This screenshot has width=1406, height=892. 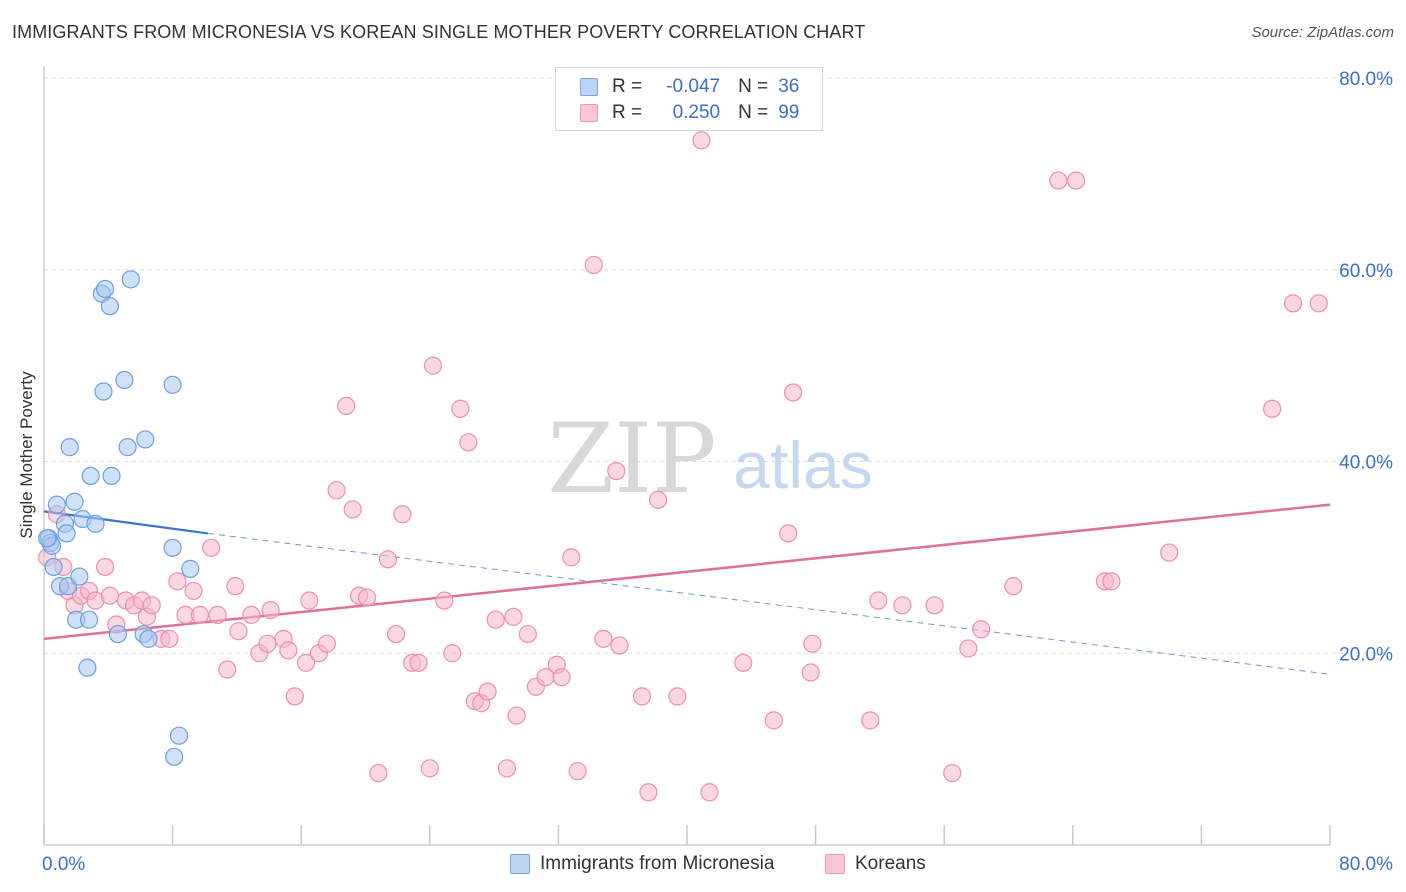 What do you see at coordinates (1366, 654) in the screenshot?
I see `y-tick-label: 20.0%` at bounding box center [1366, 654].